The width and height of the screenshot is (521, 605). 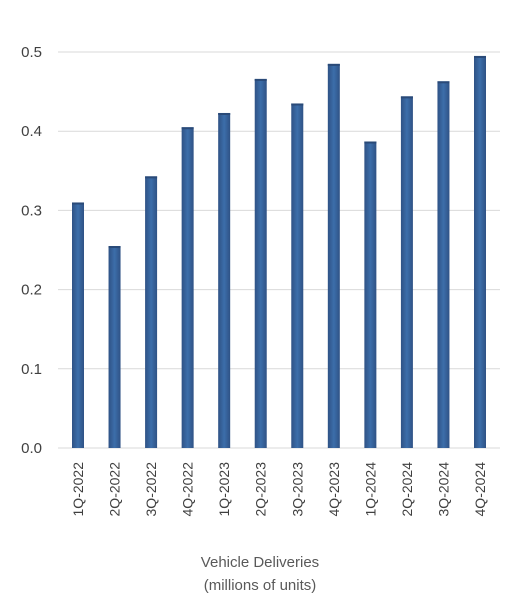 What do you see at coordinates (31, 210) in the screenshot?
I see `y-tick-label: 0.3` at bounding box center [31, 210].